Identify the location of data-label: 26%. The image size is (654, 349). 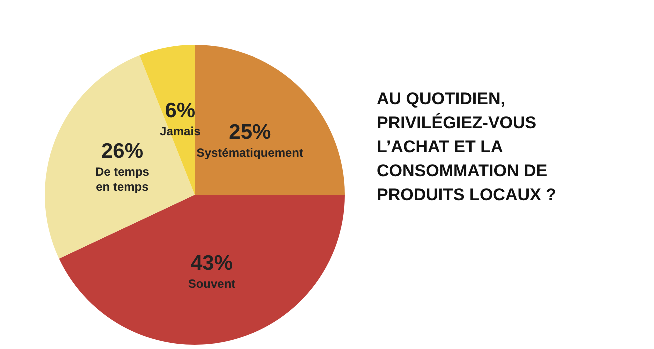
(122, 151).